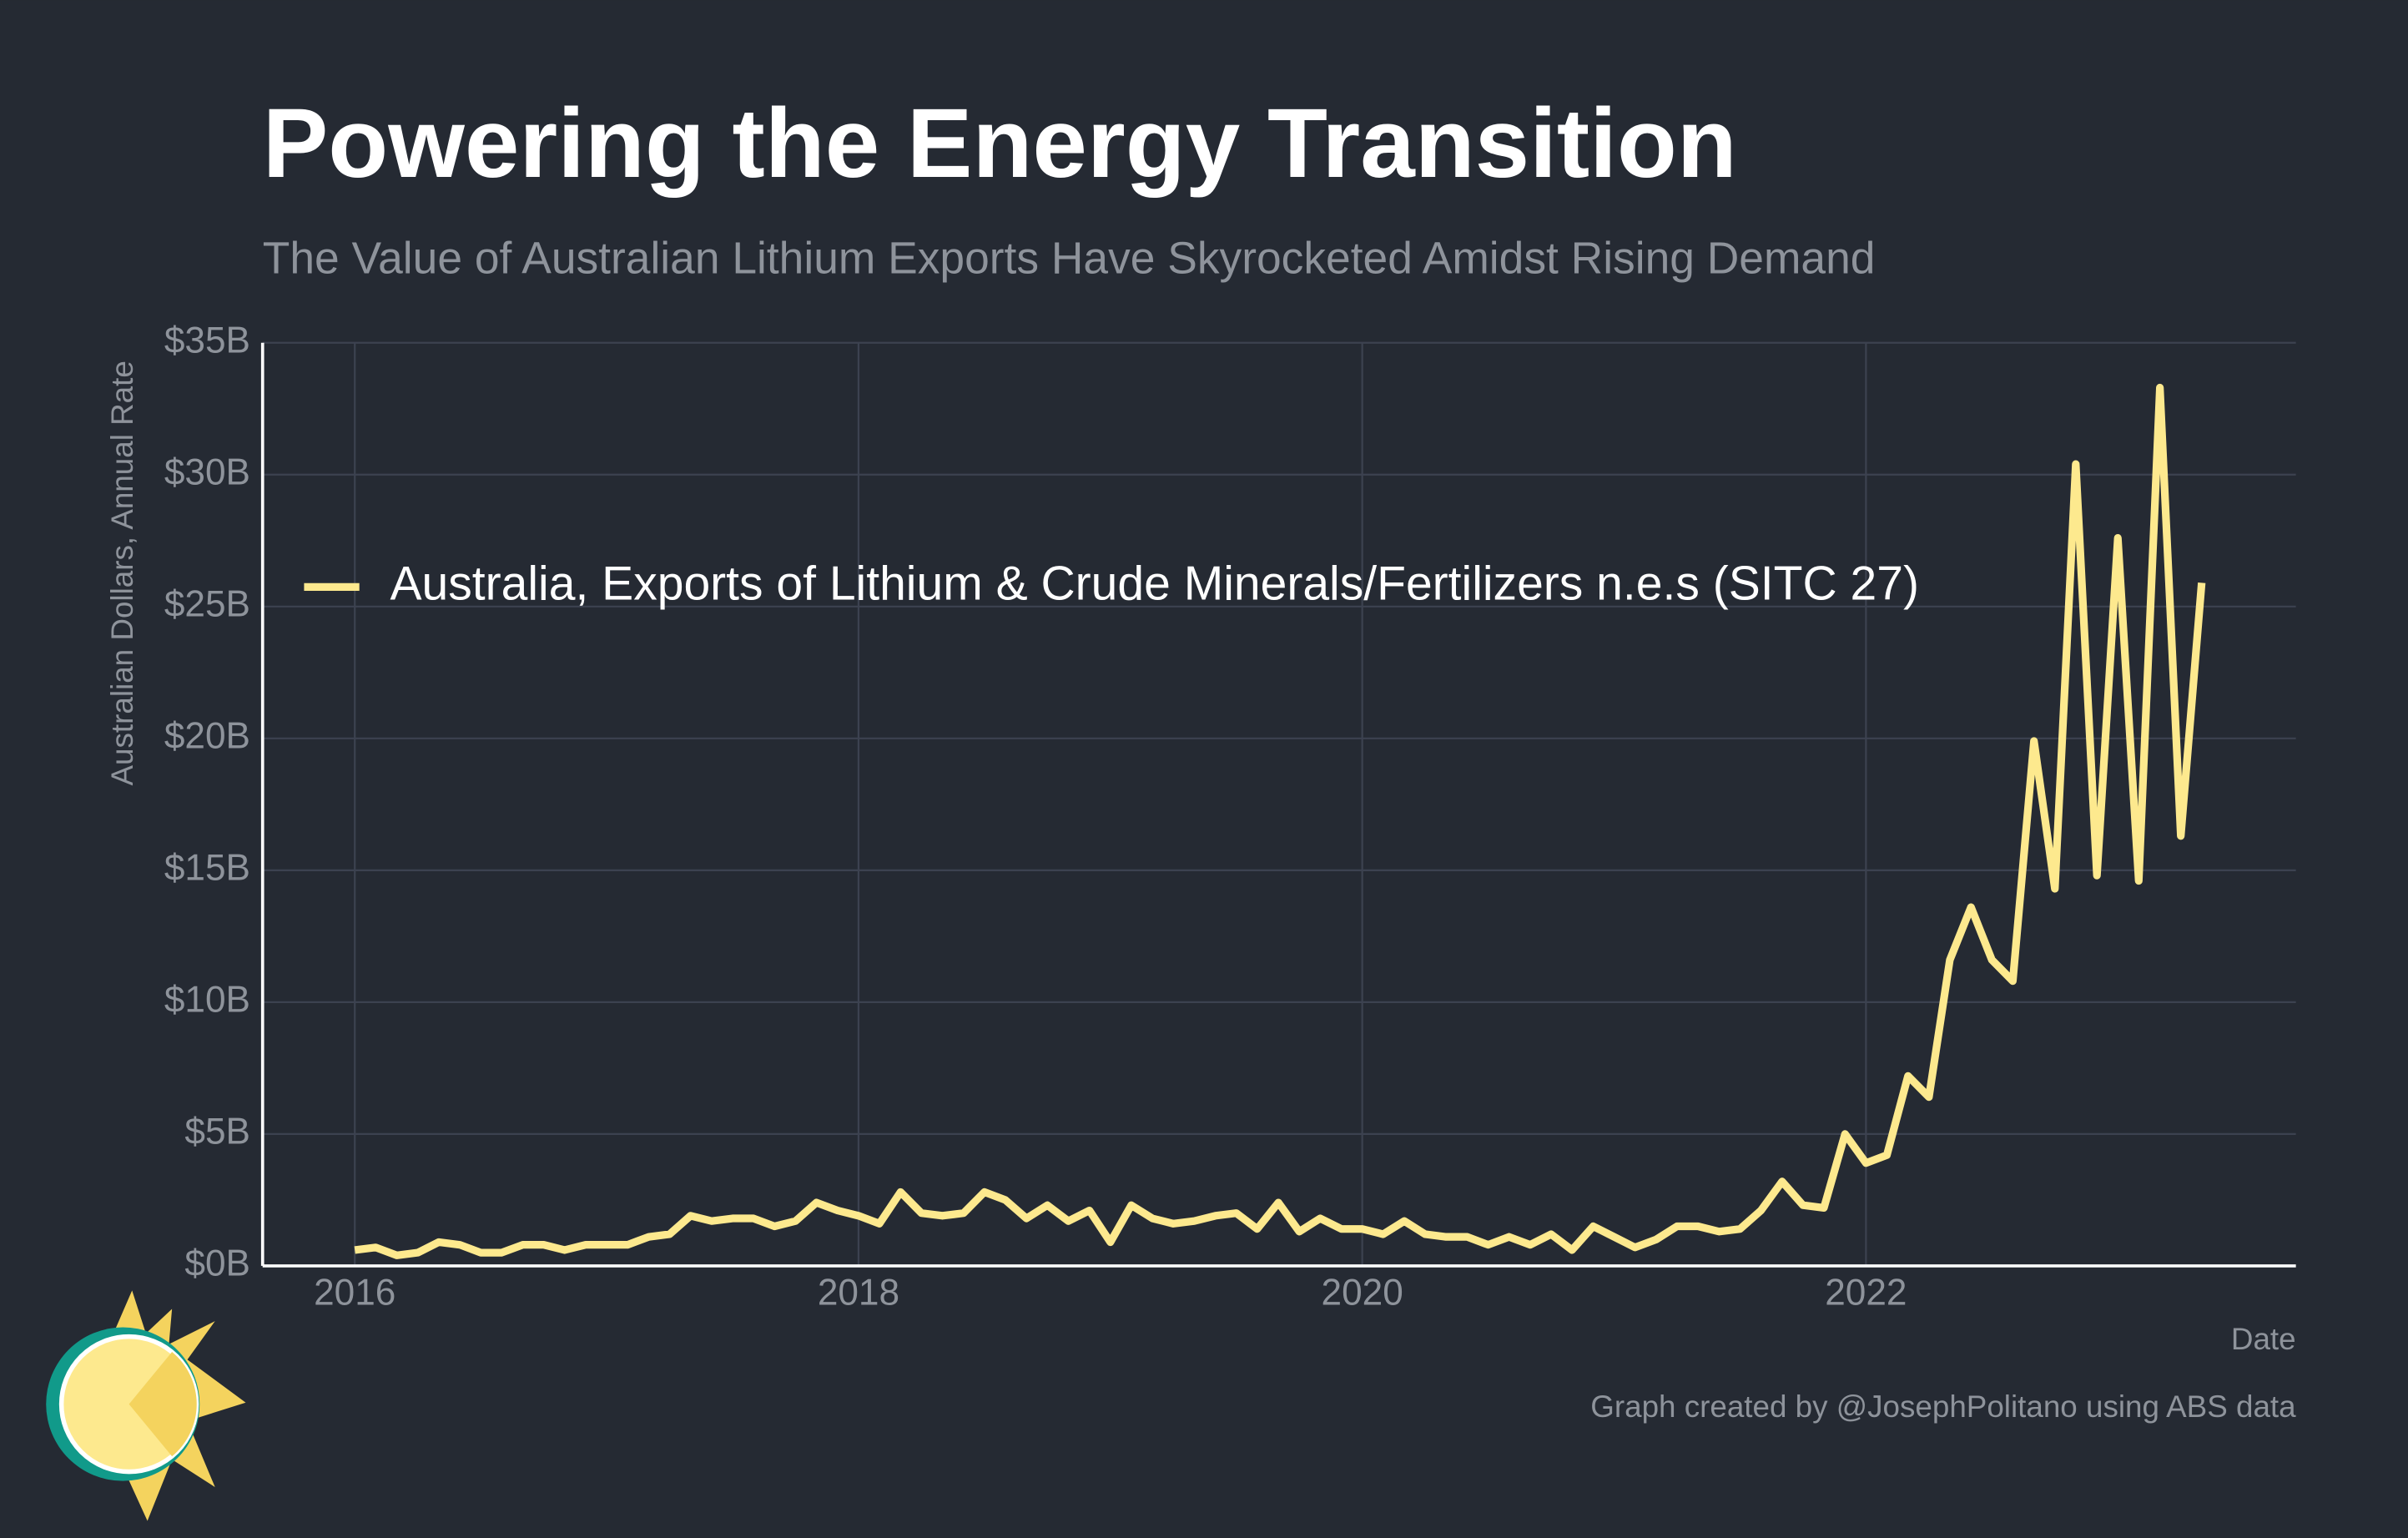 The height and width of the screenshot is (1538, 2408). What do you see at coordinates (1362, 1293) in the screenshot?
I see `x-tick-label: 2020` at bounding box center [1362, 1293].